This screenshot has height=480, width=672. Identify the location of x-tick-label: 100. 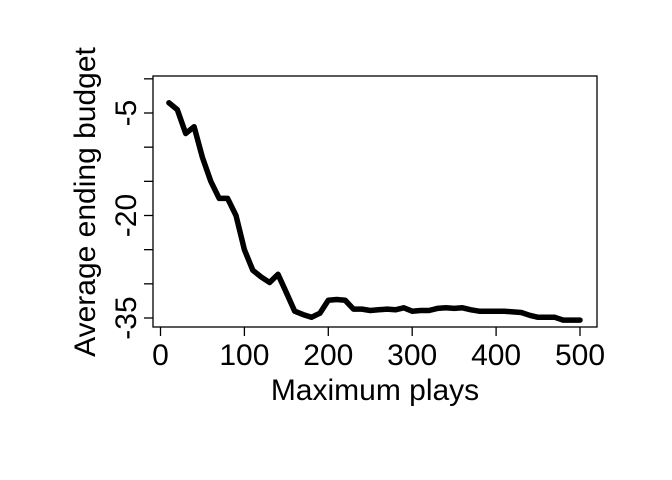
(244, 355).